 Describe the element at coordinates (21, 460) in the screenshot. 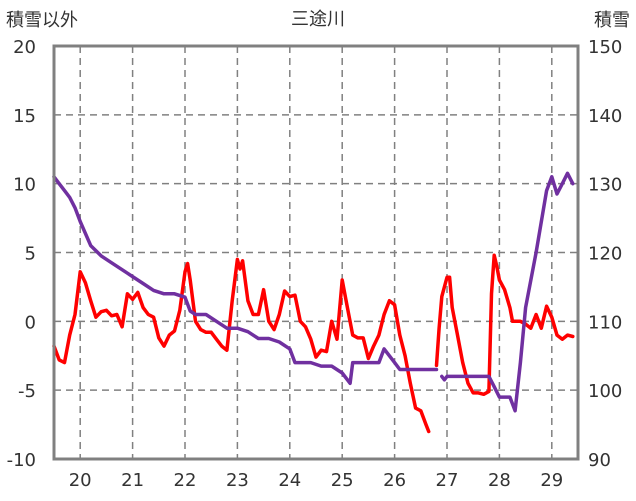

I see `y-left-tick-label: -10` at that location.